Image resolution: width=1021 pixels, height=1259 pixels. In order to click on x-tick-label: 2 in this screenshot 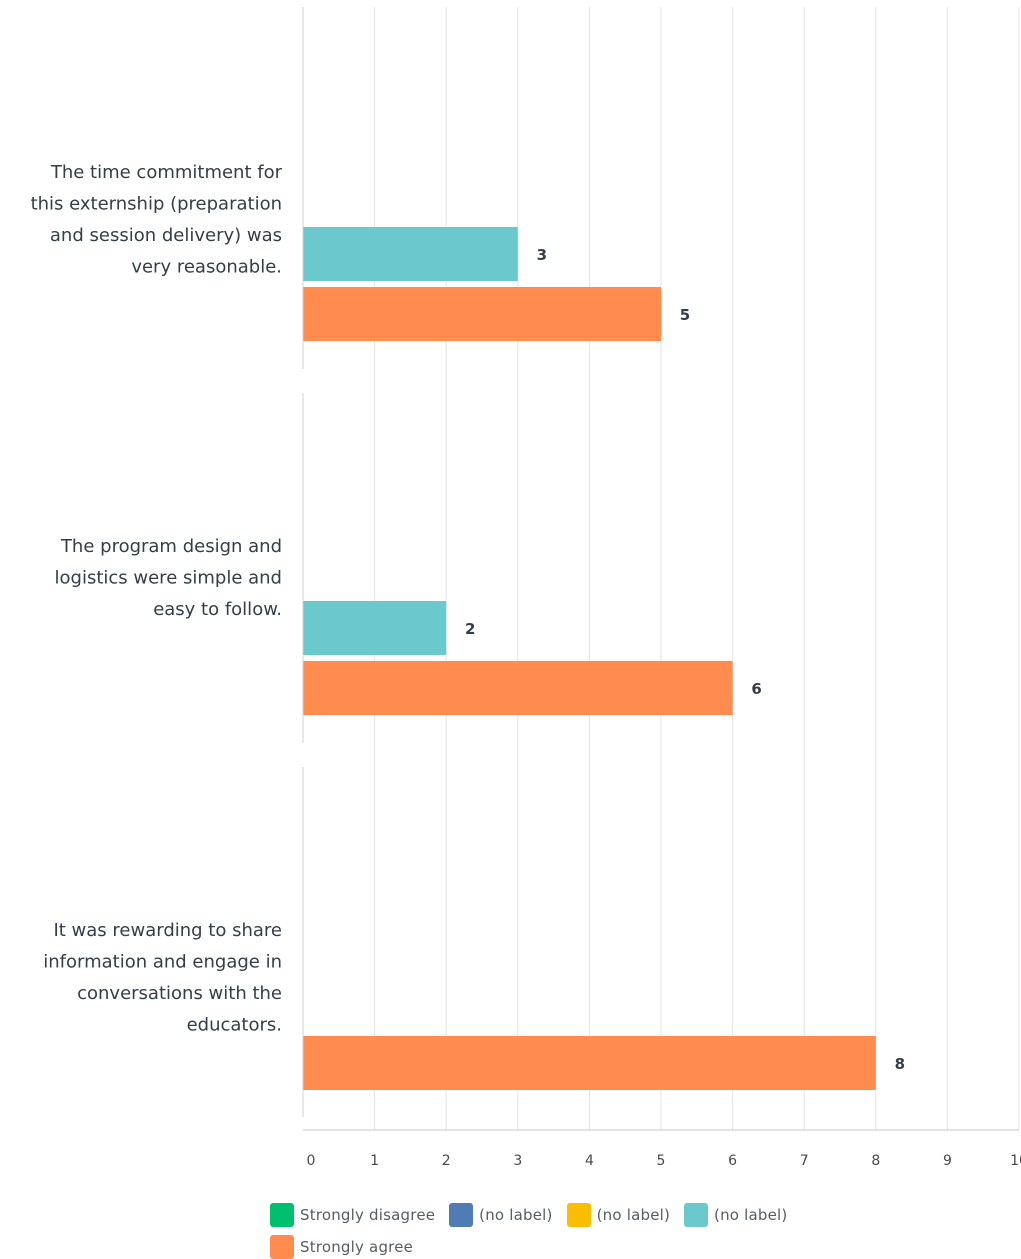, I will do `click(446, 1161)`.